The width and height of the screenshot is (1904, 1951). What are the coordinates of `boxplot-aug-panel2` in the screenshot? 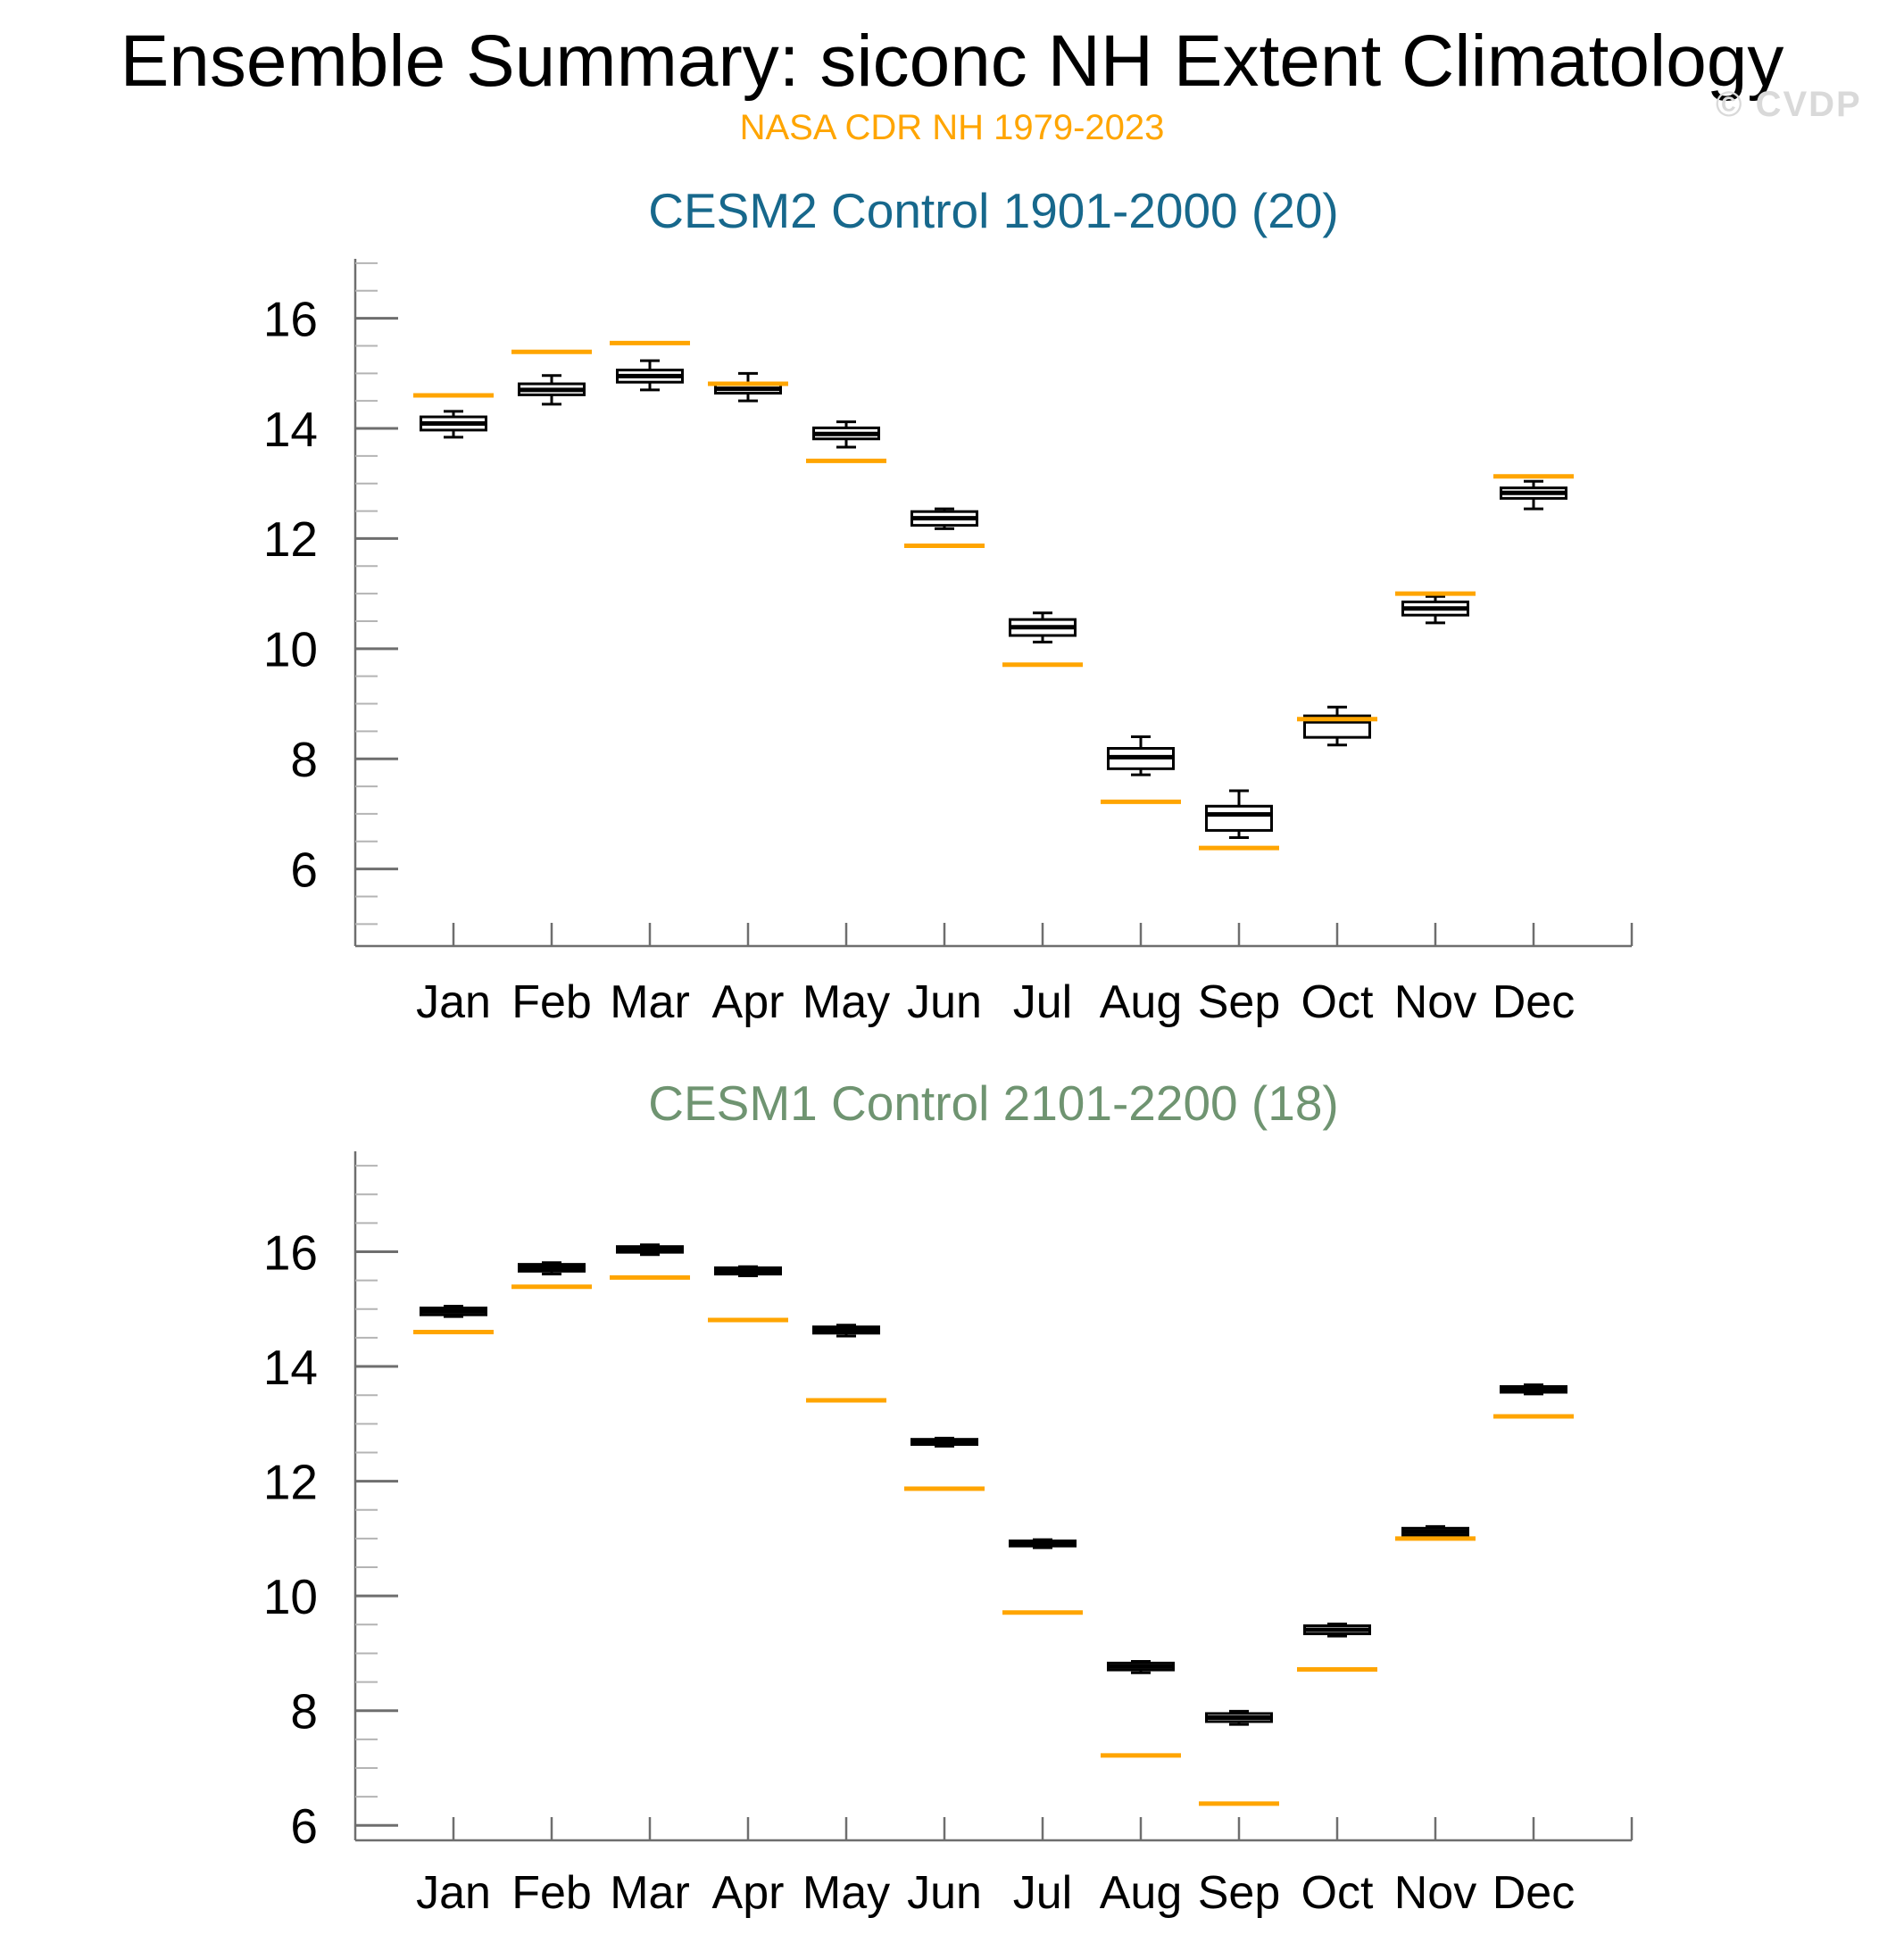 It's located at (1141, 1666).